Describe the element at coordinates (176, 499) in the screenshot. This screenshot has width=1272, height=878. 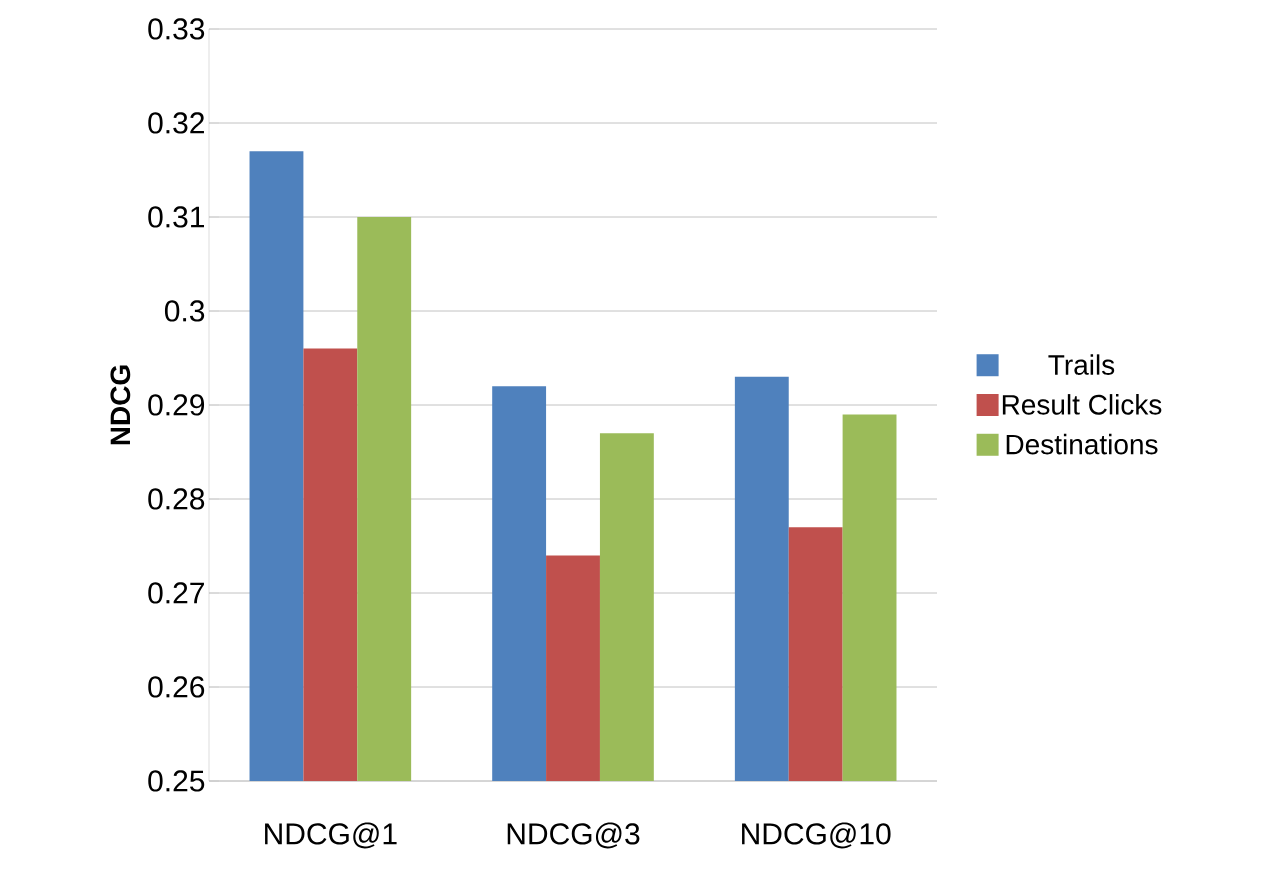
I see `y-tick-label: 0.28` at that location.